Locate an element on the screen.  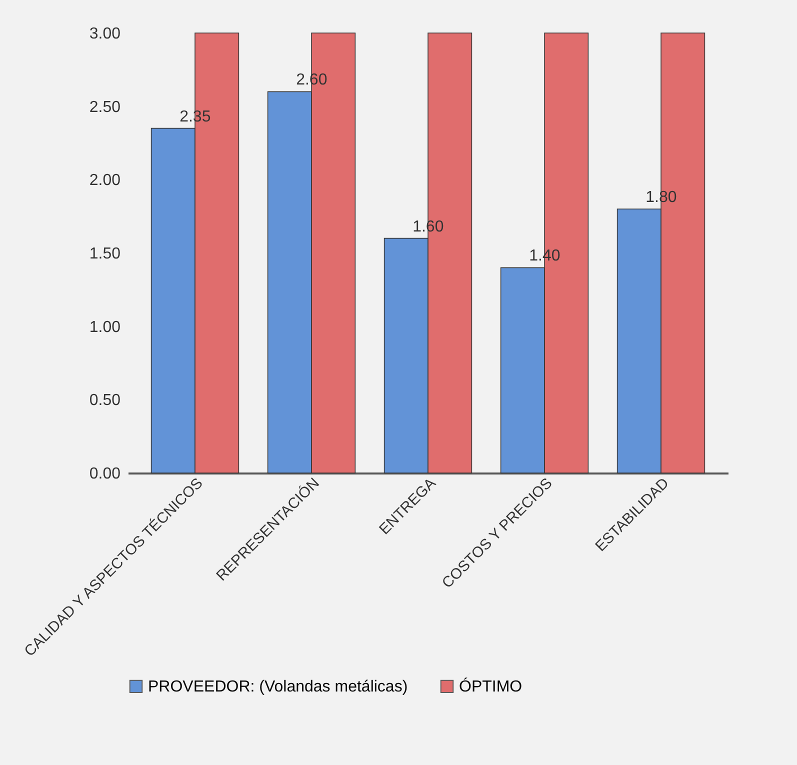
y-tick-label: 2.50 is located at coordinates (105, 107).